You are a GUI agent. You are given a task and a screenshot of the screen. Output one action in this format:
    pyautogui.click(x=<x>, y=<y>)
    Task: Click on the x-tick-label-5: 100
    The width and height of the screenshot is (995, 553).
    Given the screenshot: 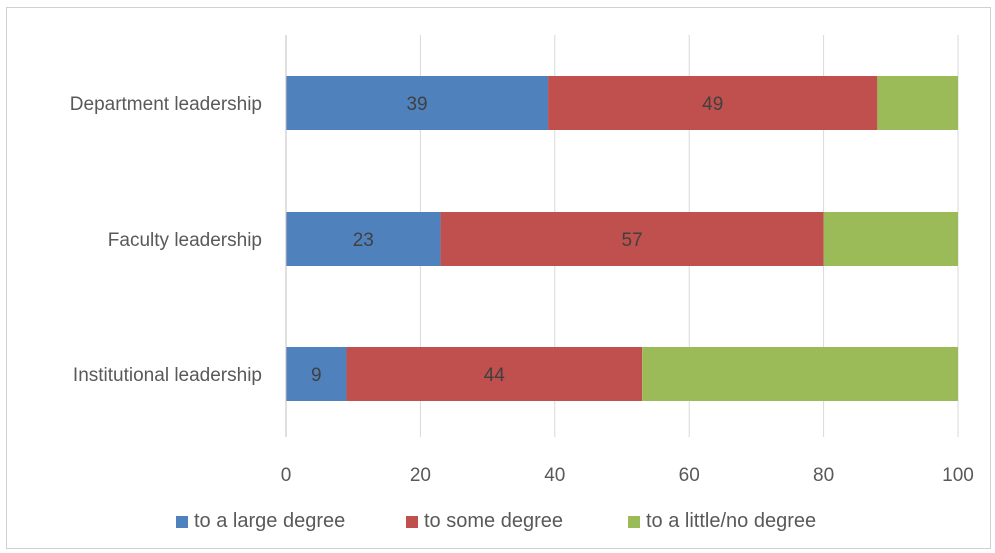 What is the action you would take?
    pyautogui.click(x=958, y=475)
    